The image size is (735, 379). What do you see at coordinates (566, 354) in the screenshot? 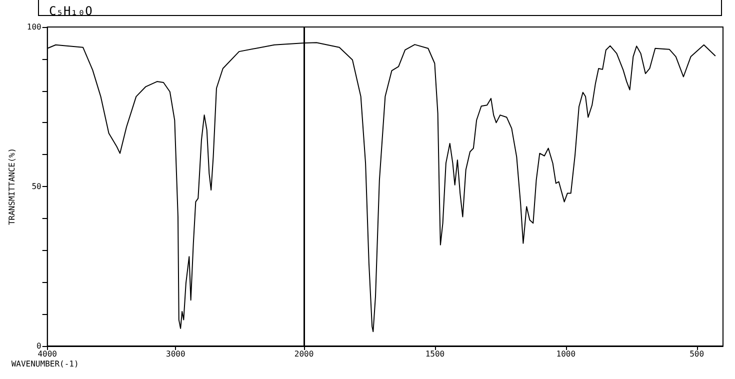
I see `x-tick-label: 1000` at bounding box center [566, 354].